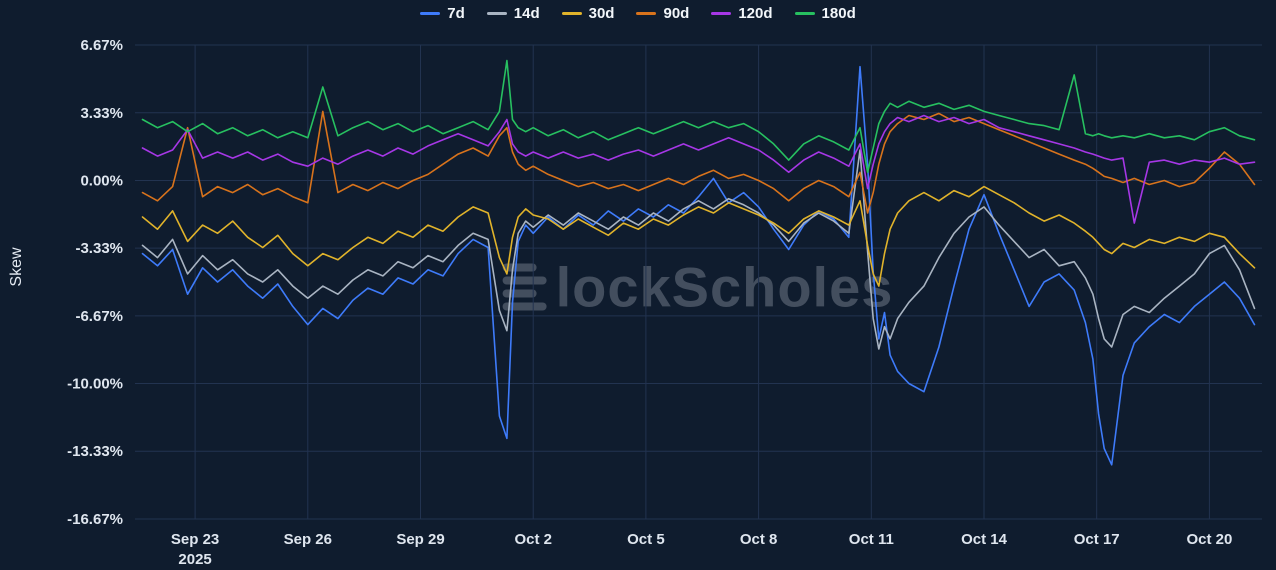  Describe the element at coordinates (524, 287) in the screenshot. I see `blockscholes-logo-icon` at that location.